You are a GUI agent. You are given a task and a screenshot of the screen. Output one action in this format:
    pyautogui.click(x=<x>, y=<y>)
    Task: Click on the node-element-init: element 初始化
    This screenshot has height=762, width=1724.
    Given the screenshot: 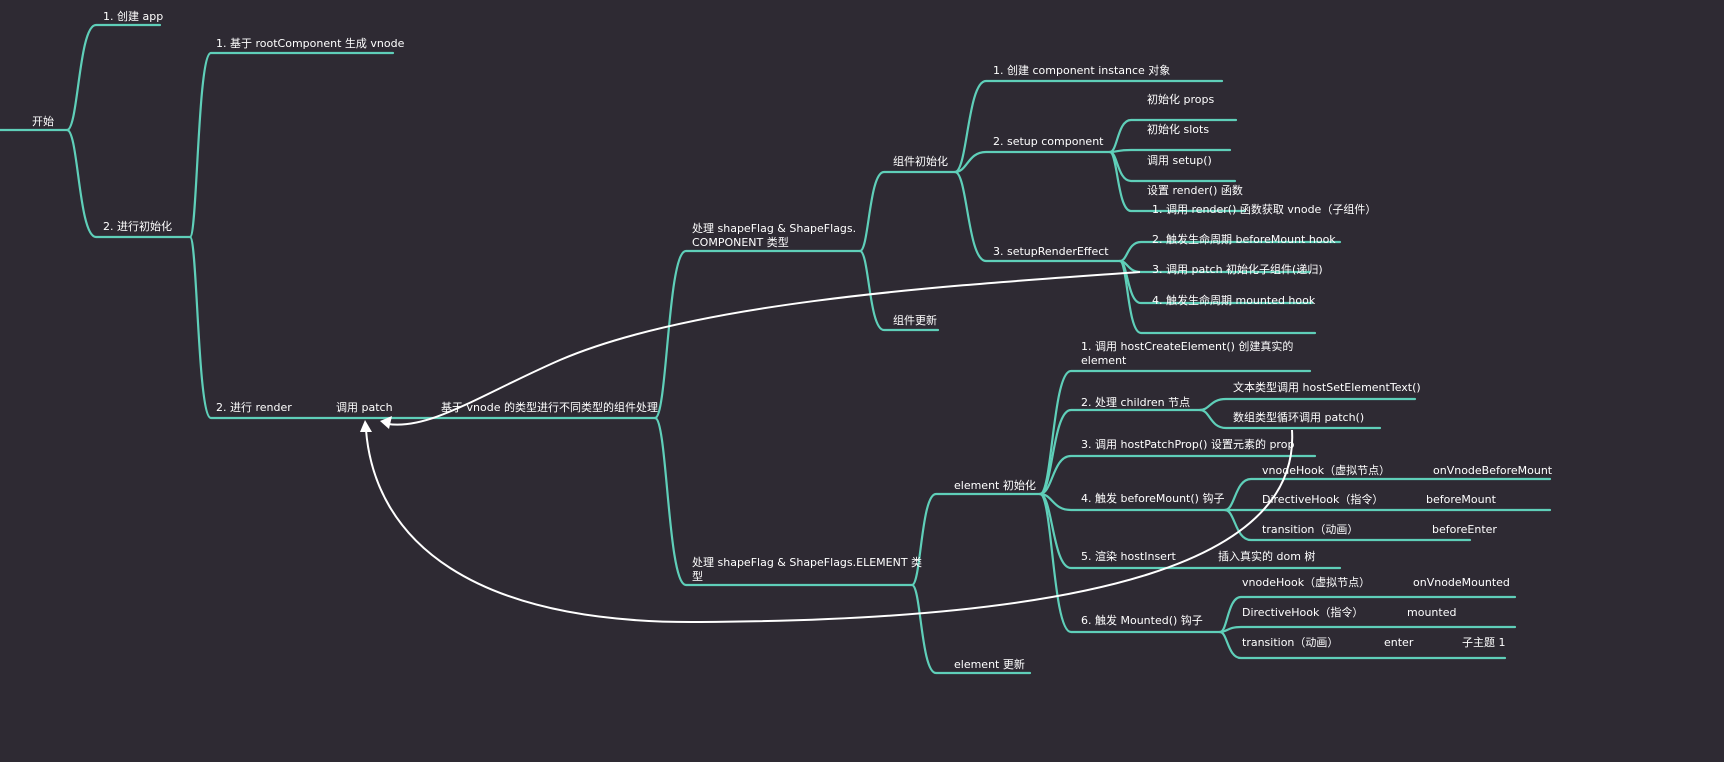 What is the action you would take?
    pyautogui.click(x=995, y=485)
    